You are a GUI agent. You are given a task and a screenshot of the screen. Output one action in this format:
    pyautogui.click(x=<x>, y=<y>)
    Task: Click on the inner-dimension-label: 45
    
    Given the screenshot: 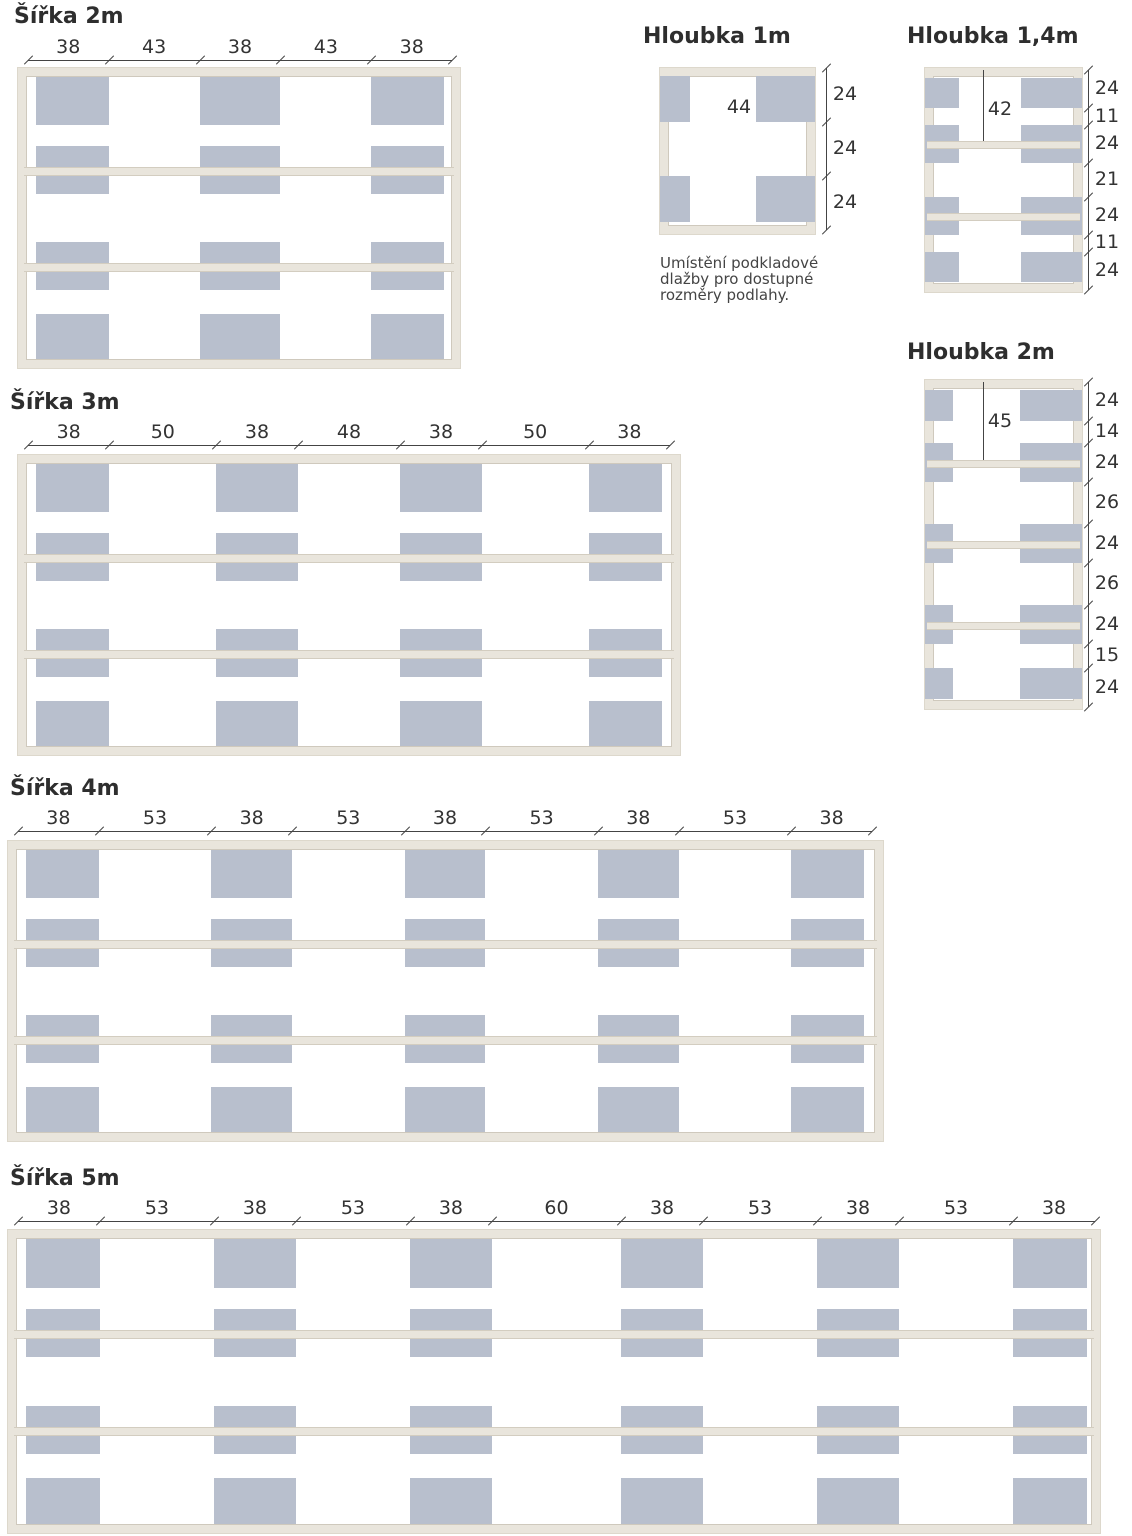 What is the action you would take?
    pyautogui.click(x=1000, y=421)
    